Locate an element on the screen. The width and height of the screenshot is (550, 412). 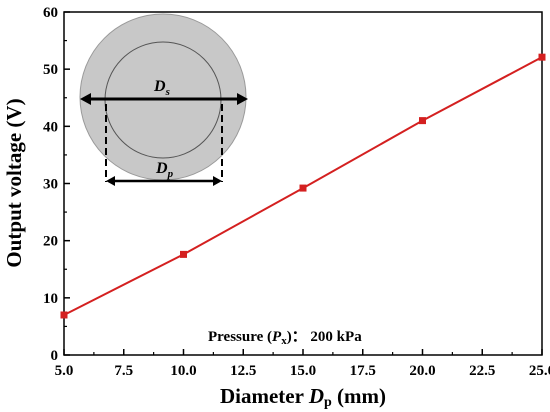
x-tick-label: 10.0 is located at coordinates (183, 371).